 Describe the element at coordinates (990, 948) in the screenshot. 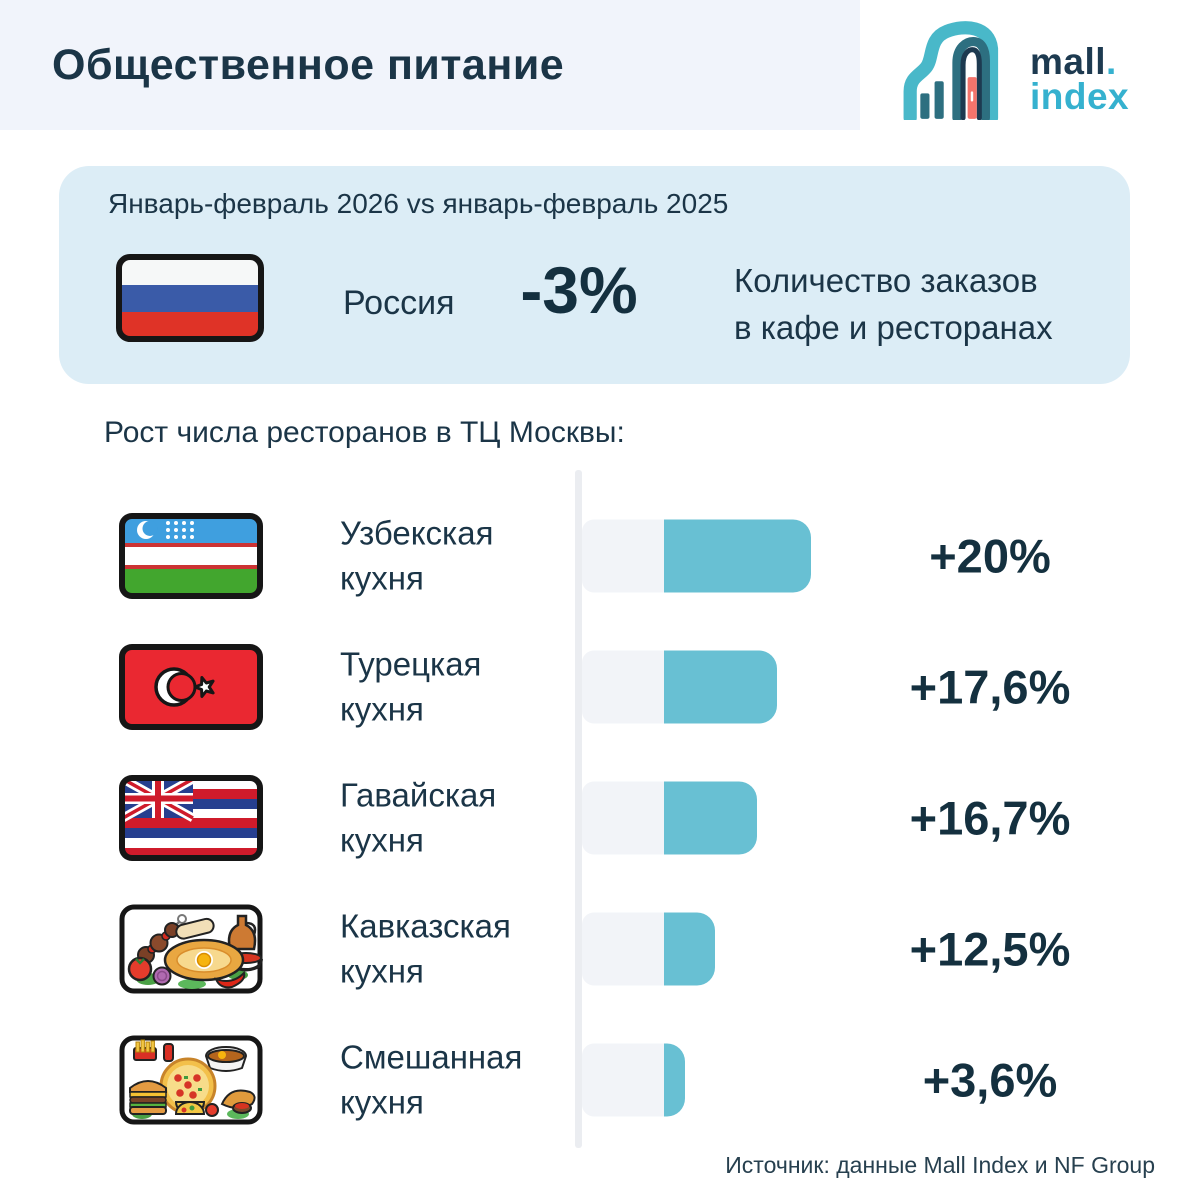

I see `value-label: +12,5%` at that location.